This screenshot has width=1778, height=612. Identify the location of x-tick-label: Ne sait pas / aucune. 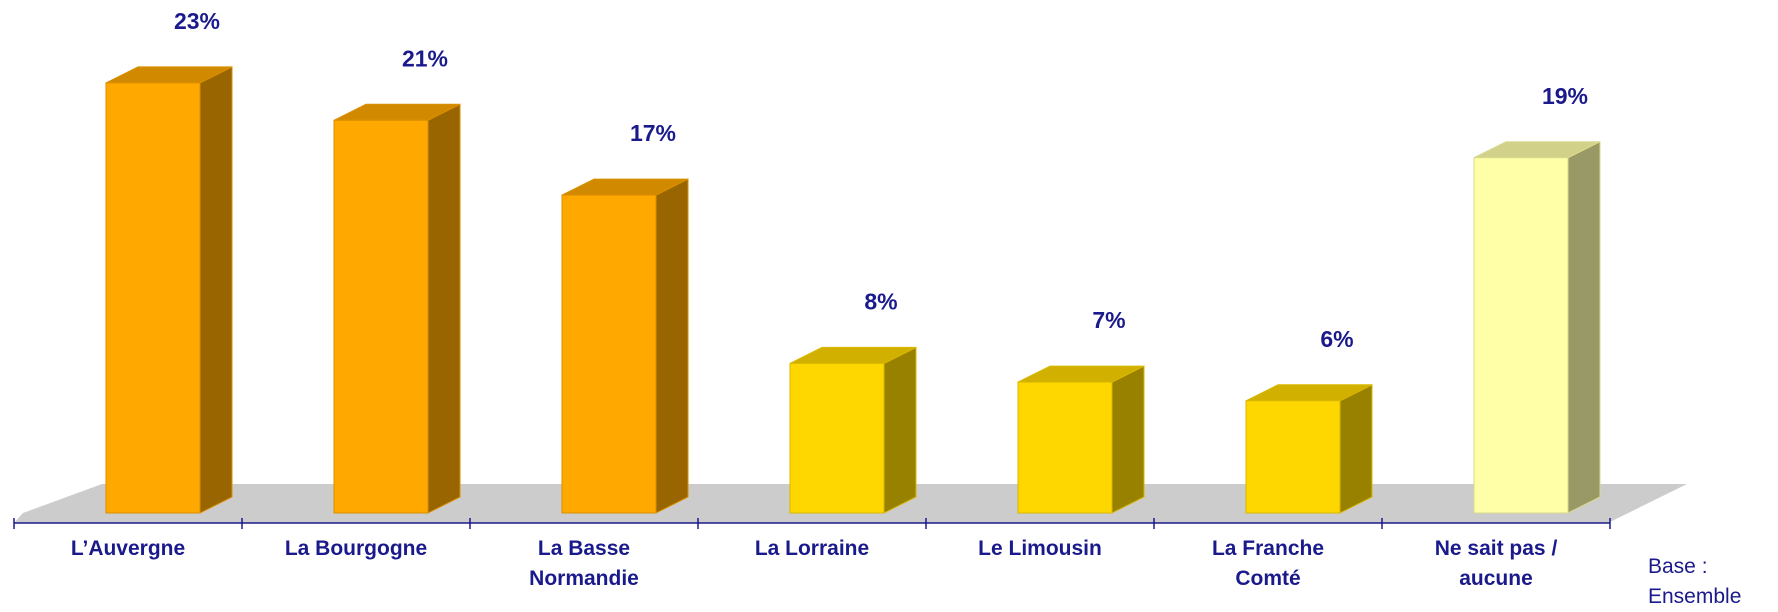
(1496, 563).